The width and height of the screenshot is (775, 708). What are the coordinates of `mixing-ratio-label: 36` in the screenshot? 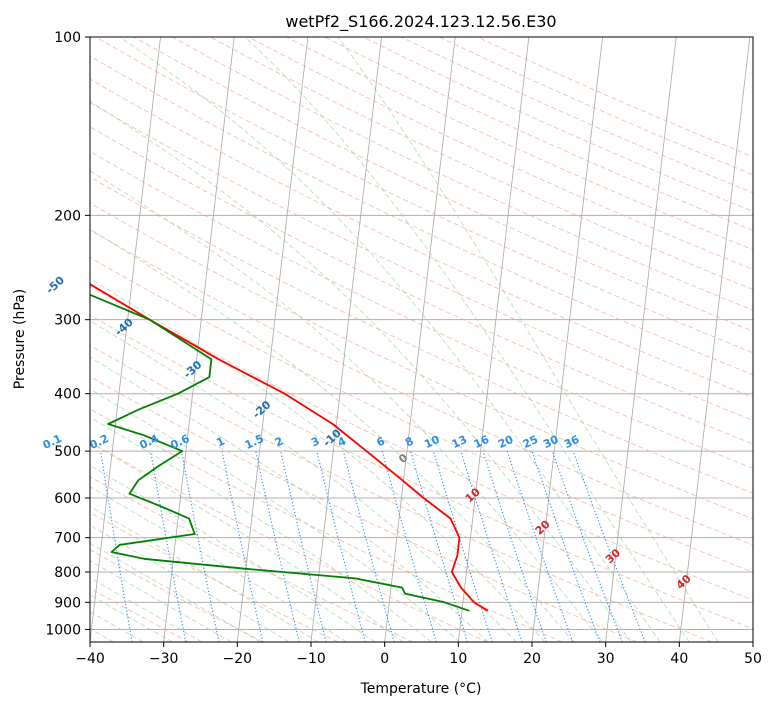 It's located at (572, 442).